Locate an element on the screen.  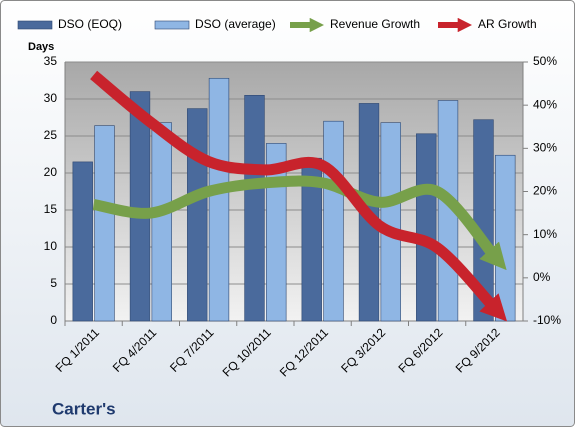
legend-label: Revenue Growth is located at coordinates (375, 24).